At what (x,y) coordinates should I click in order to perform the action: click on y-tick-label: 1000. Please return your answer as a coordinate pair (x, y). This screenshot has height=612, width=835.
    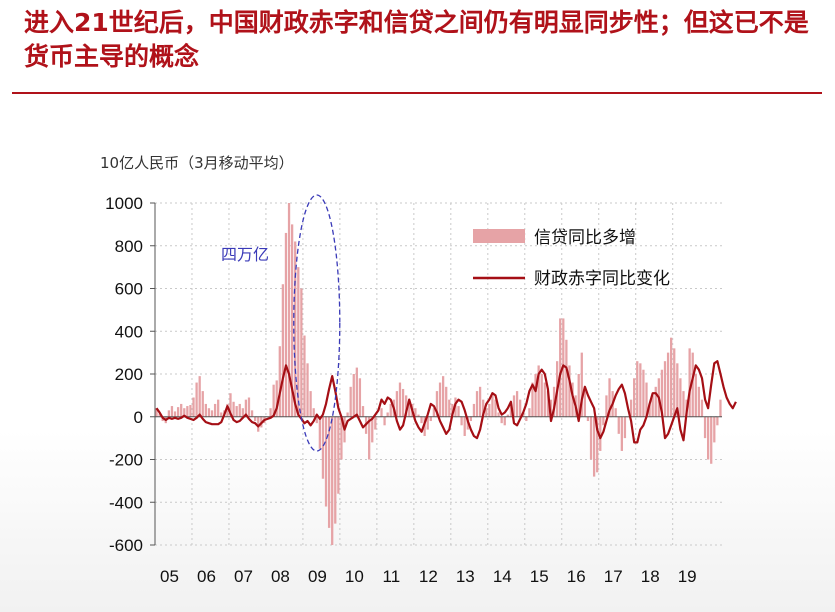
    Looking at the image, I should click on (124, 203).